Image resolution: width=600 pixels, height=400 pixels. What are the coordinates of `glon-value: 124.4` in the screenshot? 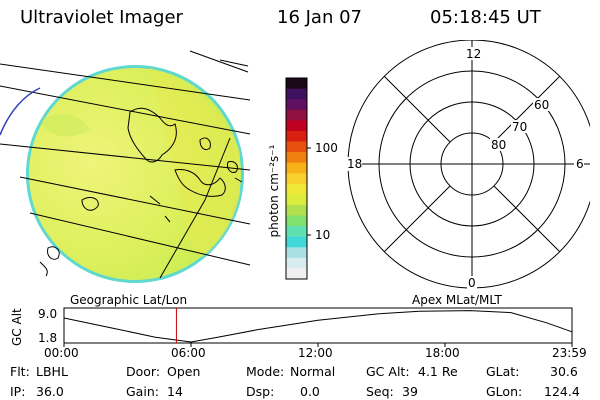 It's located at (562, 391).